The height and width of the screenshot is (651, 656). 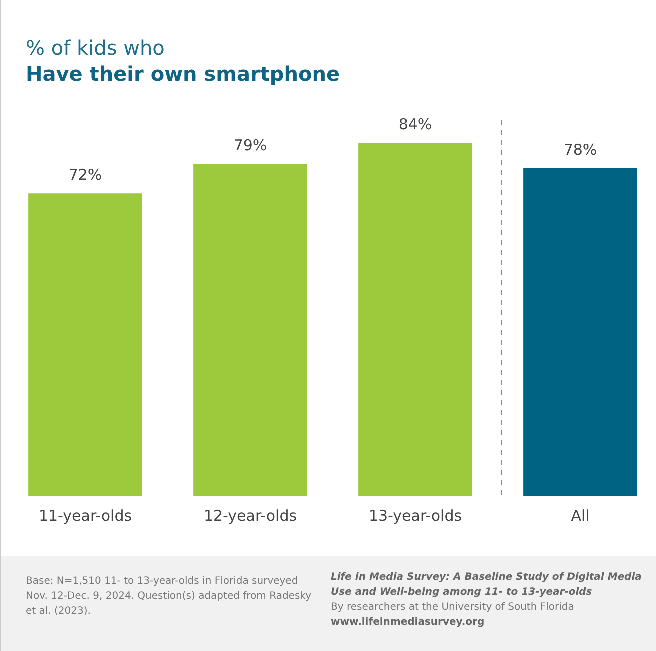 What do you see at coordinates (408, 623) in the screenshot?
I see `text: www.lifeinmediasurvey.org` at bounding box center [408, 623].